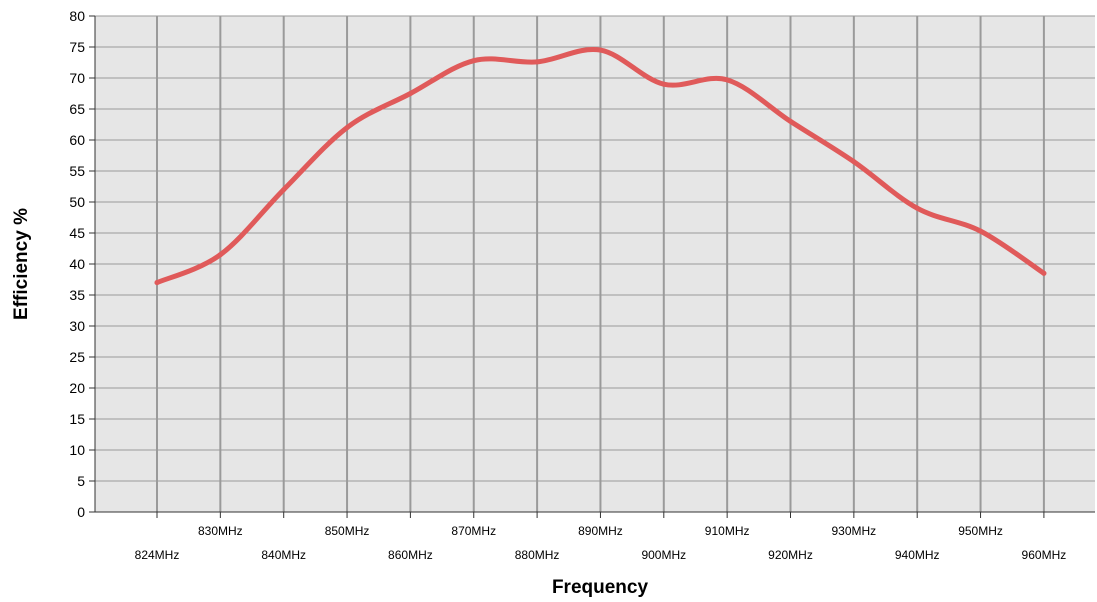 Image resolution: width=1097 pixels, height=602 pixels. What do you see at coordinates (77, 171) in the screenshot?
I see `y-tick-label: 55` at bounding box center [77, 171].